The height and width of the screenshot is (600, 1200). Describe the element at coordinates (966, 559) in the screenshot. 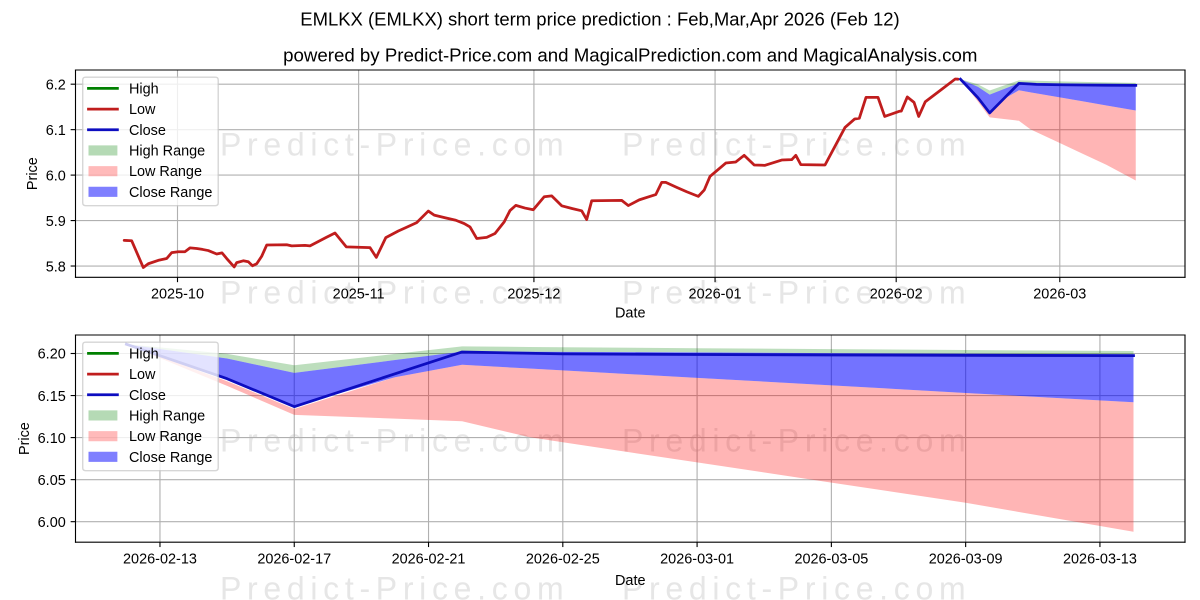

I see `svg-text: 2026-03-09` at that location.